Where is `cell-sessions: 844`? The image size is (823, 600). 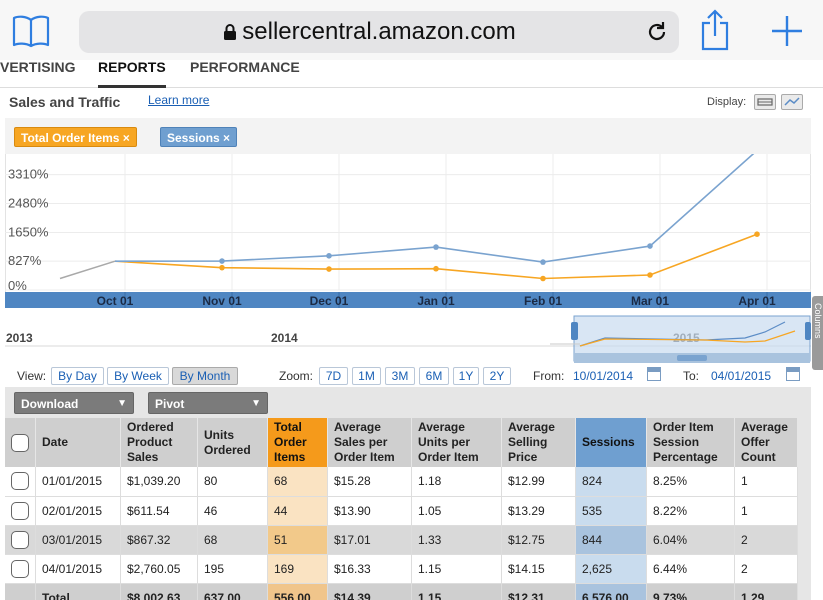 cell-sessions: 844 is located at coordinates (611, 540).